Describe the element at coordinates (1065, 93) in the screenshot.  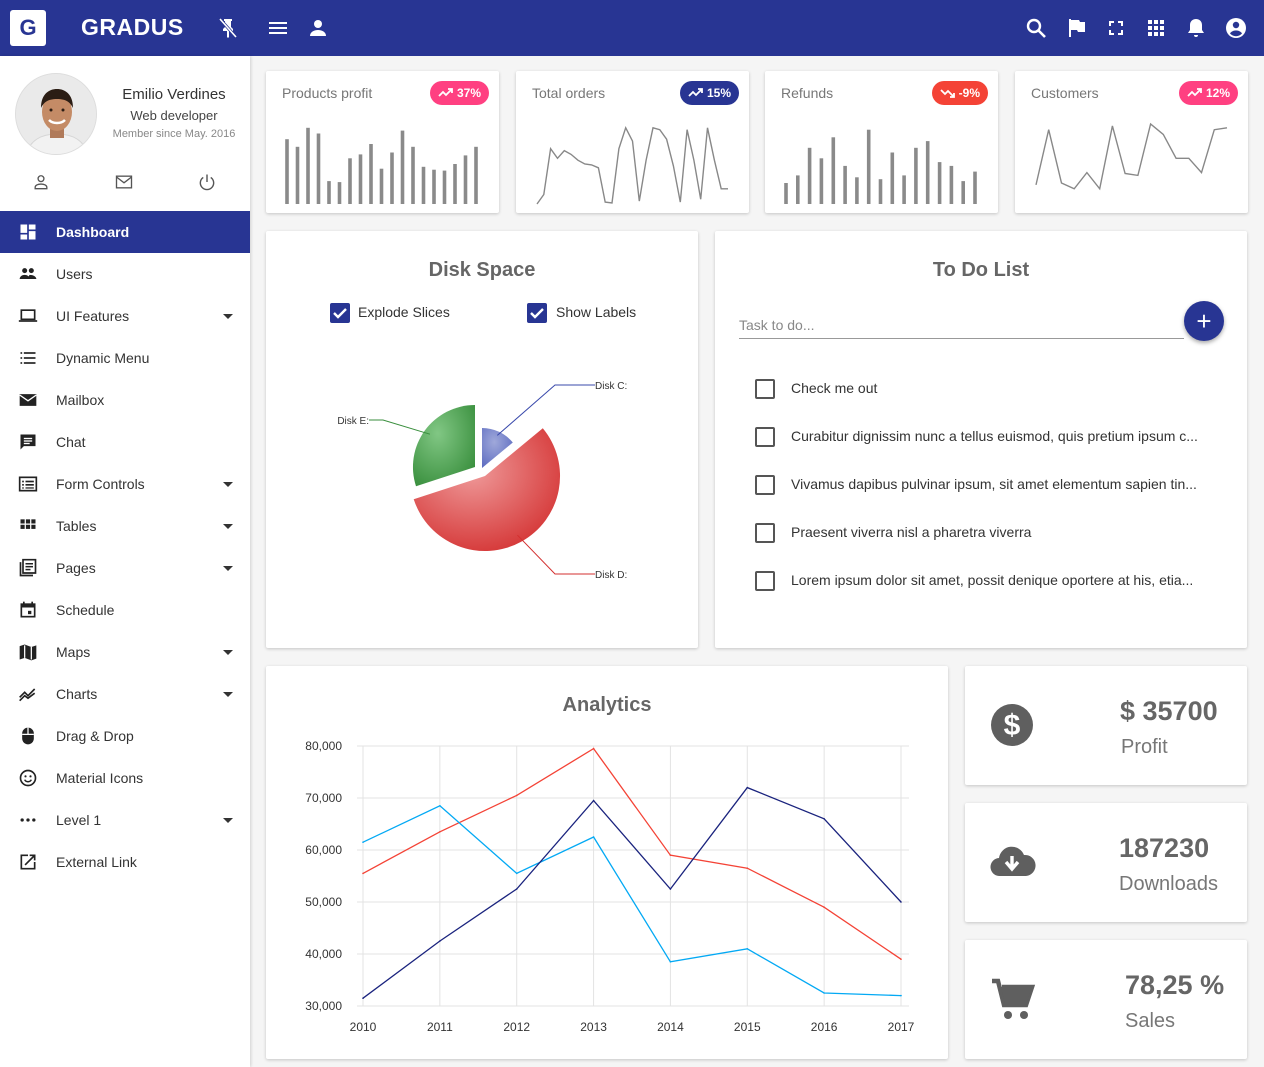
I see `mini-card-title: Customers` at that location.